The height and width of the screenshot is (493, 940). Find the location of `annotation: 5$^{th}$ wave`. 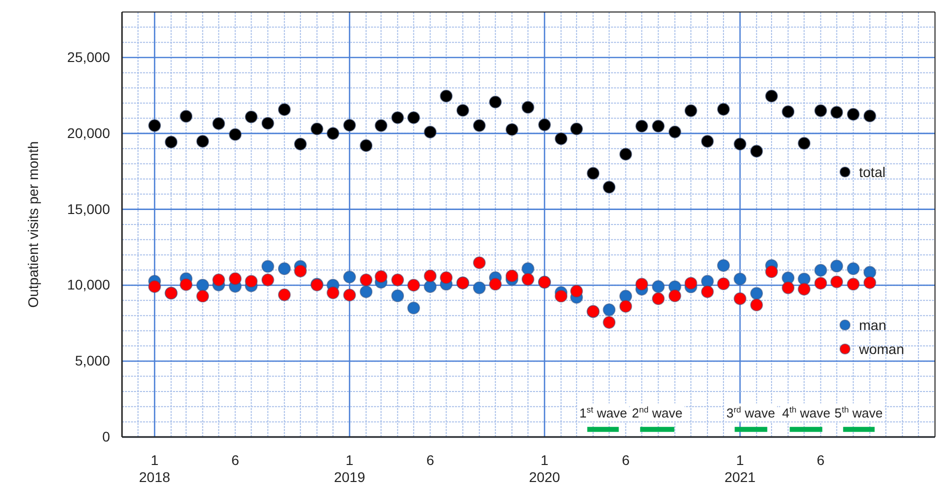

annotation: 5$^{th}$ wave is located at coordinates (858, 412).